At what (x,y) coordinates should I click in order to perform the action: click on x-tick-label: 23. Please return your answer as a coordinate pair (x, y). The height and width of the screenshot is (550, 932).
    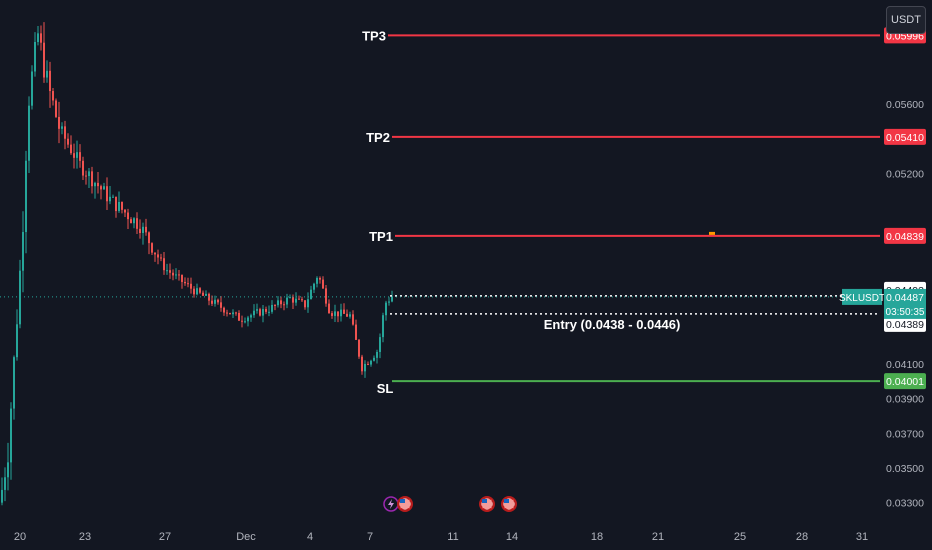
    Looking at the image, I should click on (85, 537).